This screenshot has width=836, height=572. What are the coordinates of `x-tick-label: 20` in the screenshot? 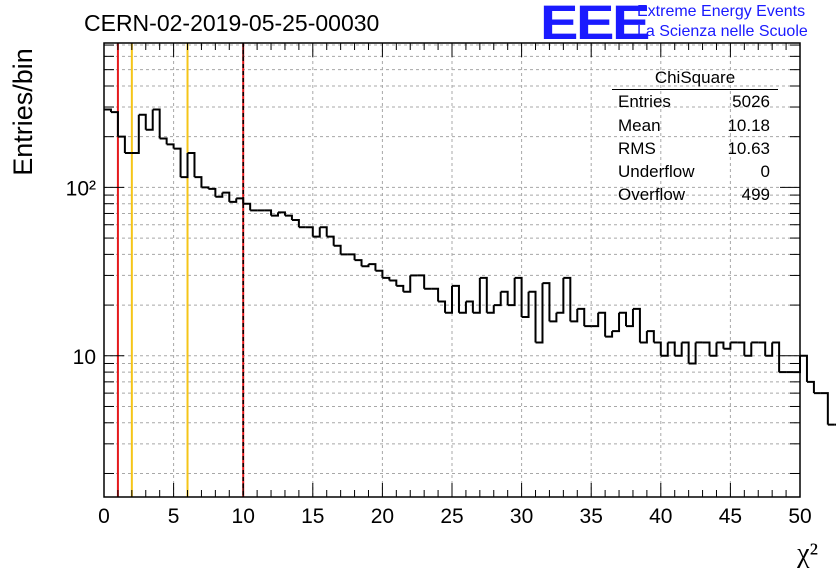 It's located at (382, 516).